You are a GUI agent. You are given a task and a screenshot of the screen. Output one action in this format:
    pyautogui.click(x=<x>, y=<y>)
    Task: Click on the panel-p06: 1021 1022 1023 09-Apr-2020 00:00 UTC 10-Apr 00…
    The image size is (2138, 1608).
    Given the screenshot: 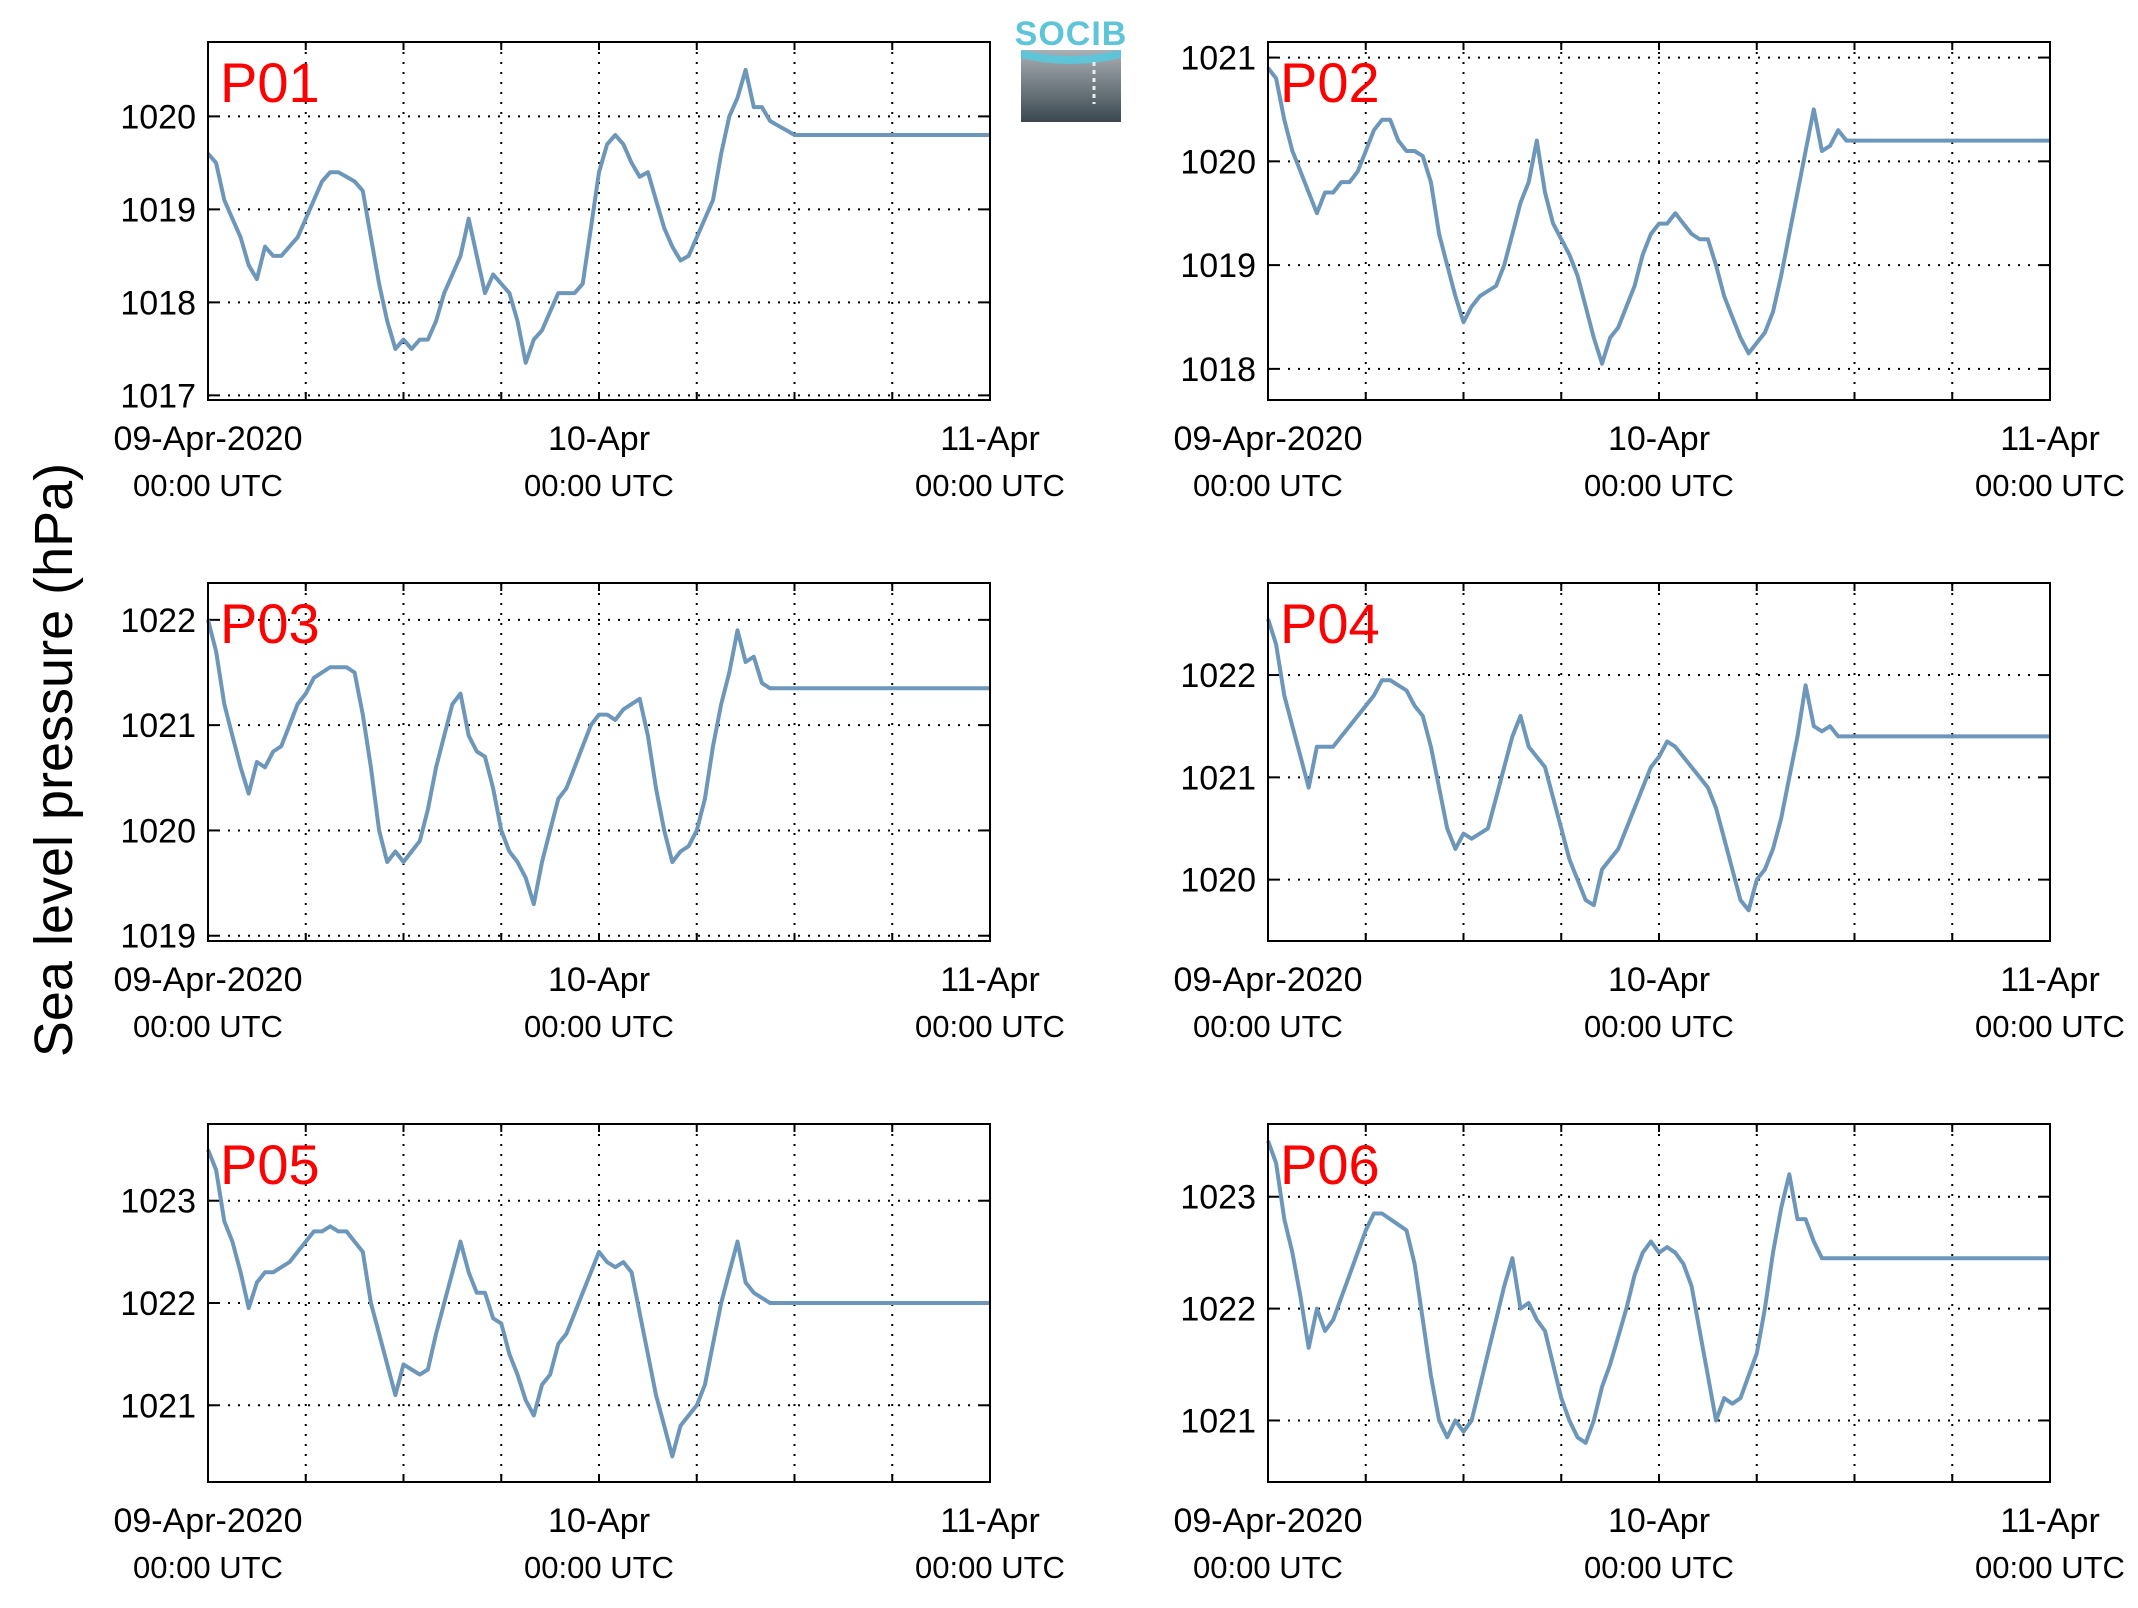 What is the action you would take?
    pyautogui.click(x=1649, y=1354)
    